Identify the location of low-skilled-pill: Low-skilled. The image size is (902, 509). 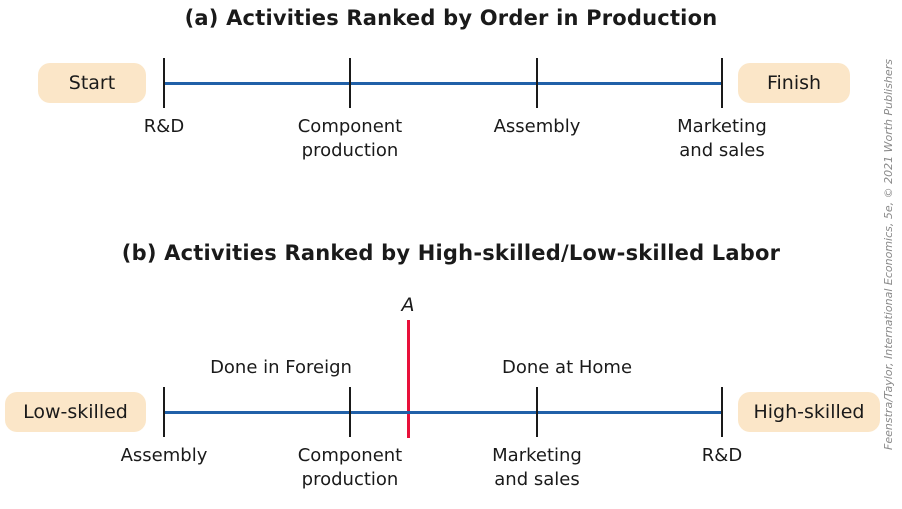
(75, 412).